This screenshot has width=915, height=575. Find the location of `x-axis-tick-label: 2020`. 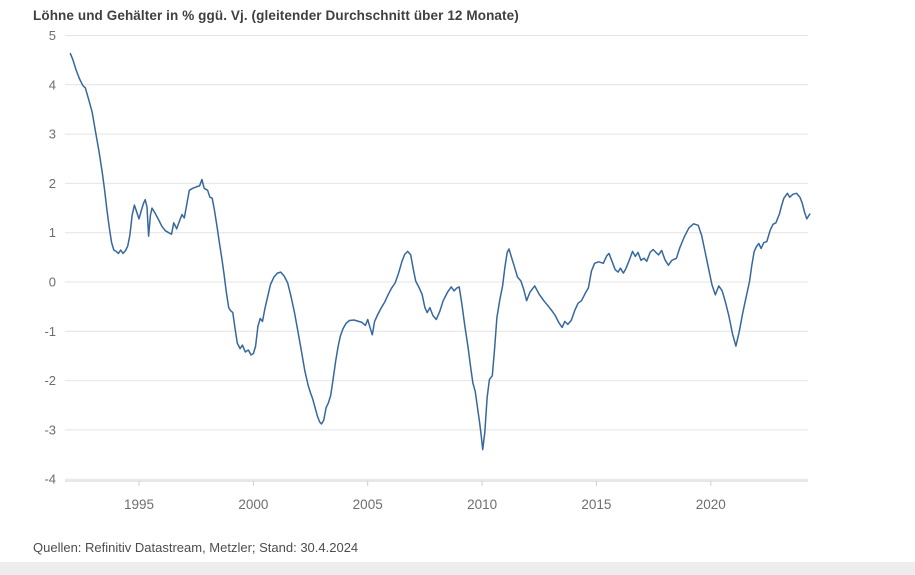

x-axis-tick-label: 2020 is located at coordinates (711, 504).